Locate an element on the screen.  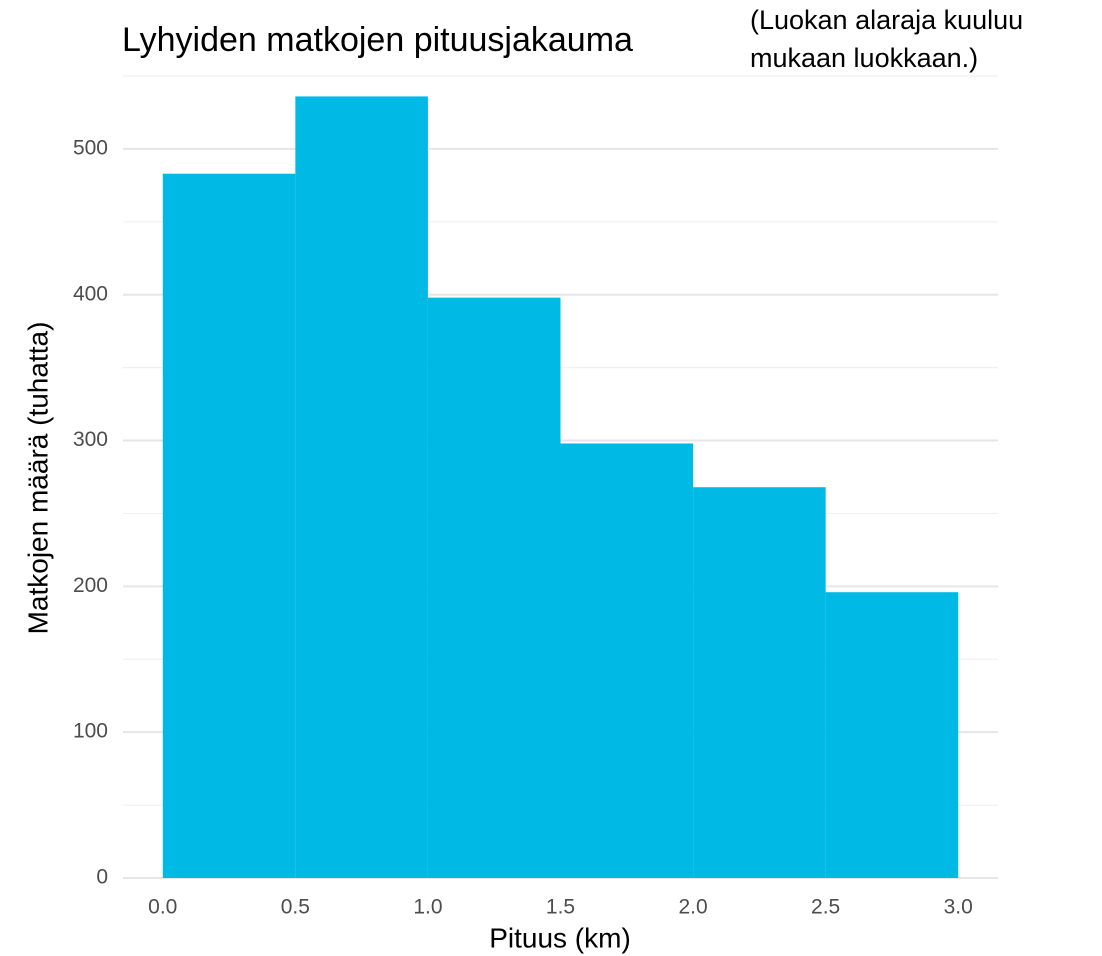
y-tick-label: 400 is located at coordinates (90, 293).